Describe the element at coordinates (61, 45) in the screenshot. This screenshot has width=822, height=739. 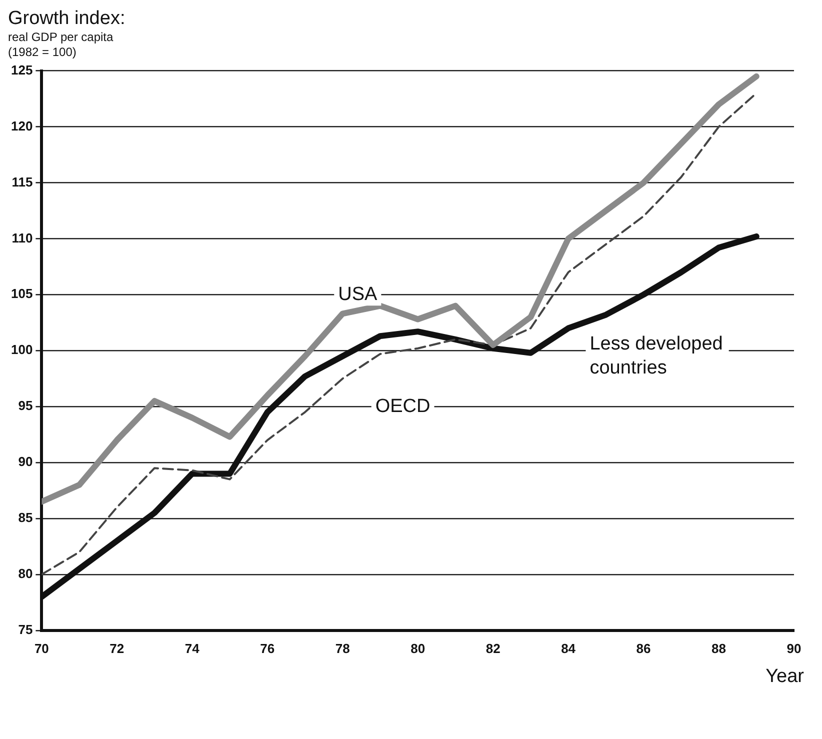
I see `chart-subtitle: real GDP per capita (1982 = 100)` at that location.